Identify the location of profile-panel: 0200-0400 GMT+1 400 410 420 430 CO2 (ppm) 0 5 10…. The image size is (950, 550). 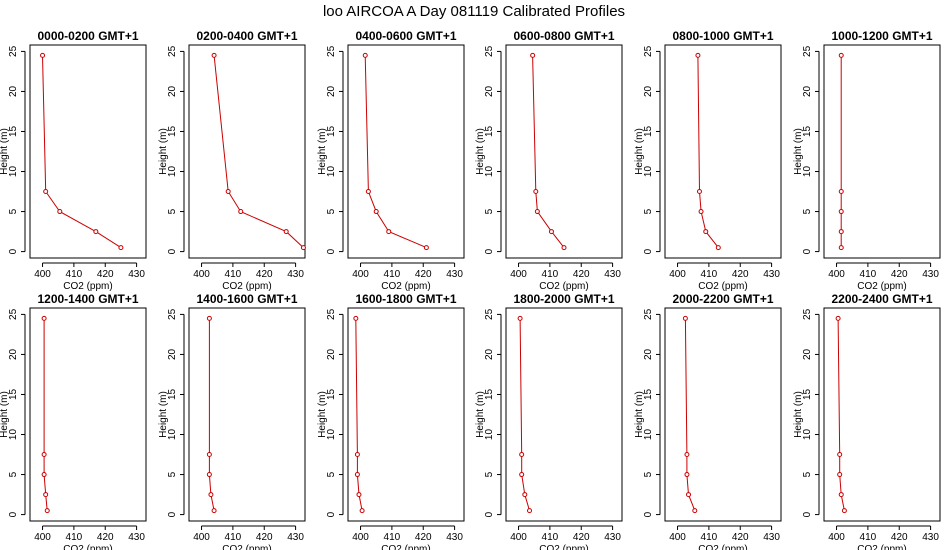
(232, 160).